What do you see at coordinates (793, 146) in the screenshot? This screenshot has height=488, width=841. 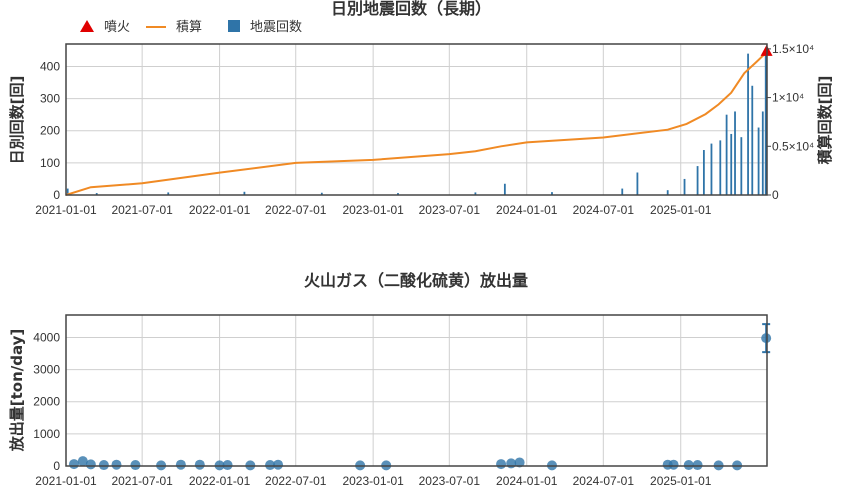 I see `chart1-y2-tick-label: 0.5×10⁴` at bounding box center [793, 146].